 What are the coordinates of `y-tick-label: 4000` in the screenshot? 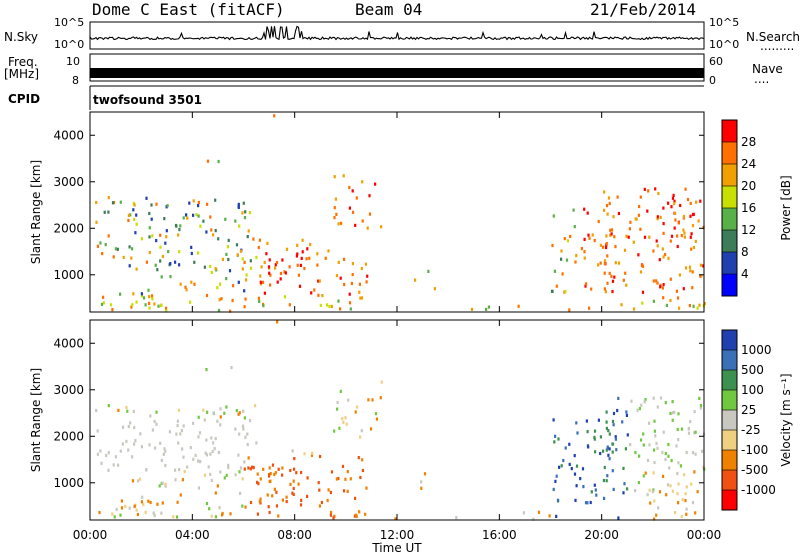 It's located at (68, 135).